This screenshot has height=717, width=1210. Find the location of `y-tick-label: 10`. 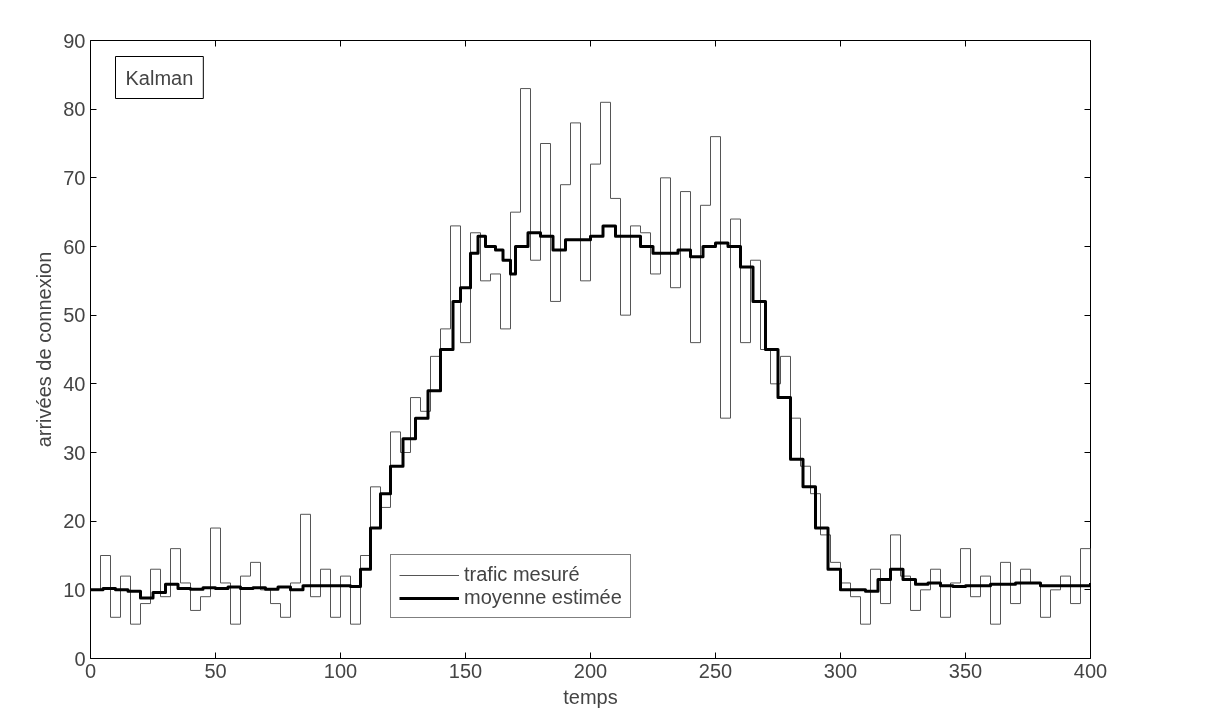

y-tick-label: 10 is located at coordinates (74, 589).